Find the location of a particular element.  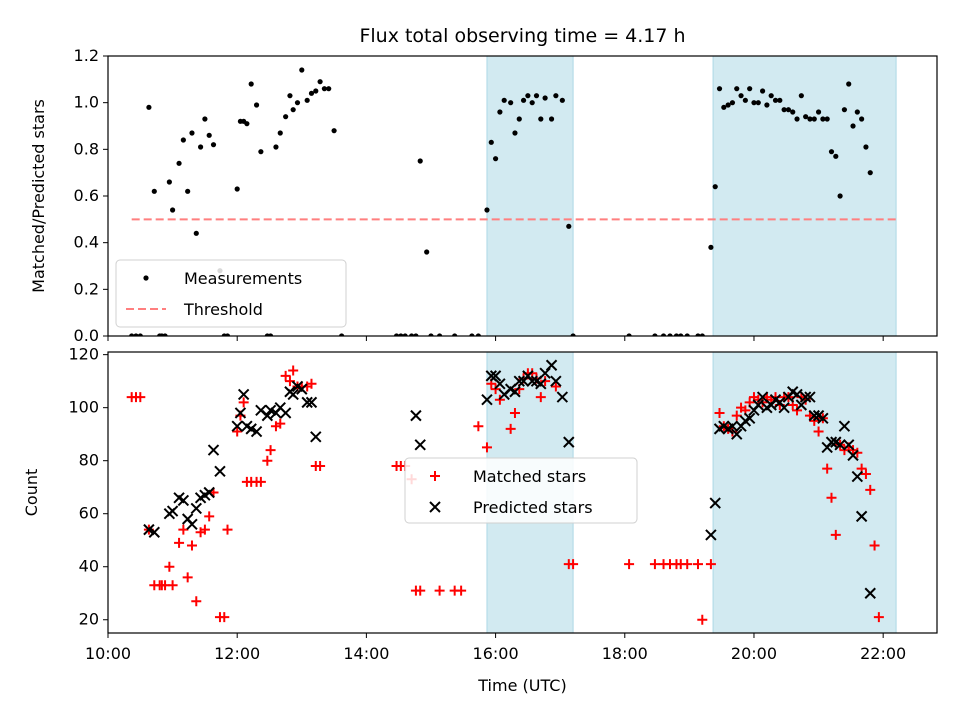

y-tick-label: 0.2 is located at coordinates (86, 288).